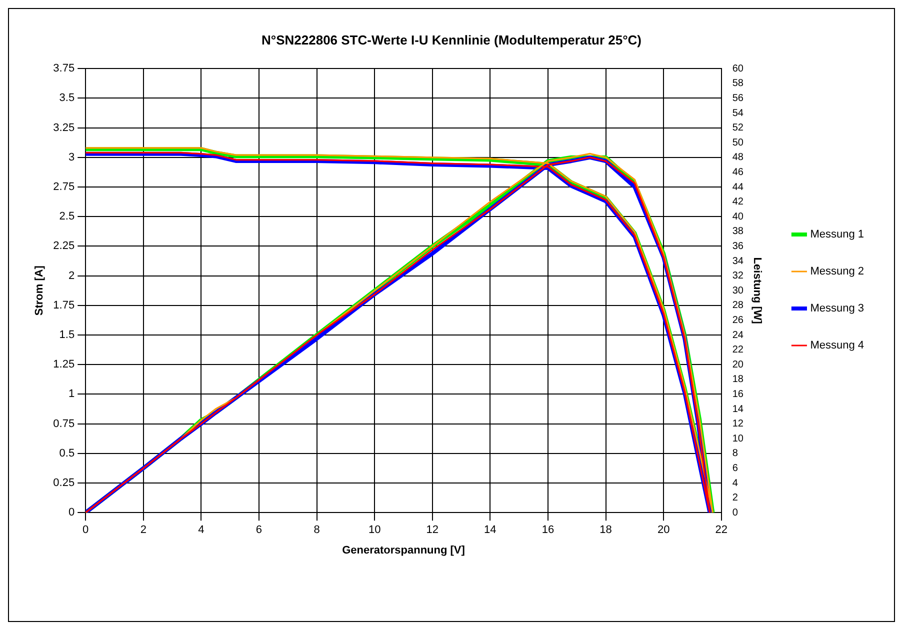 The height and width of the screenshot is (630, 903). I want to click on legend-label: Messung 4, so click(837, 346).